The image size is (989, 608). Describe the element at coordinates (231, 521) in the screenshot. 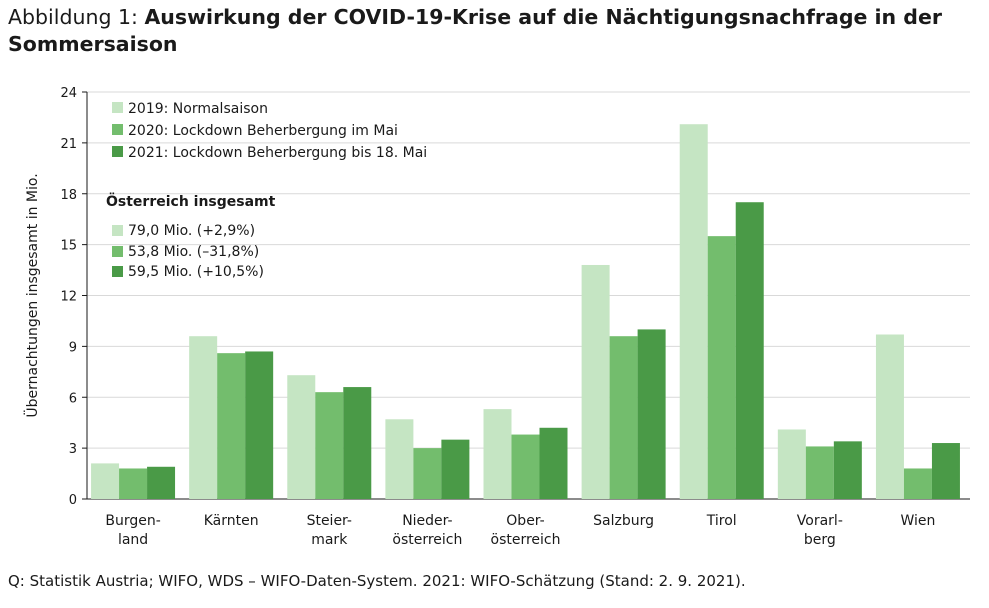

I see `x-tick-label: Kärnten` at that location.